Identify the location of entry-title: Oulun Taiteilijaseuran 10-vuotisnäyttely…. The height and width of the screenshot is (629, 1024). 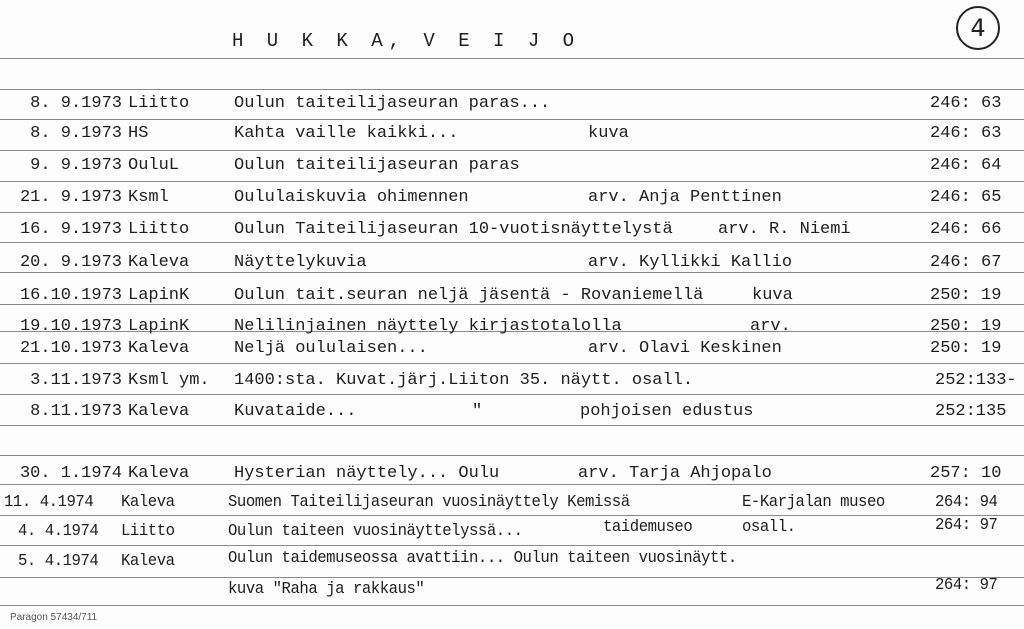
(453, 229).